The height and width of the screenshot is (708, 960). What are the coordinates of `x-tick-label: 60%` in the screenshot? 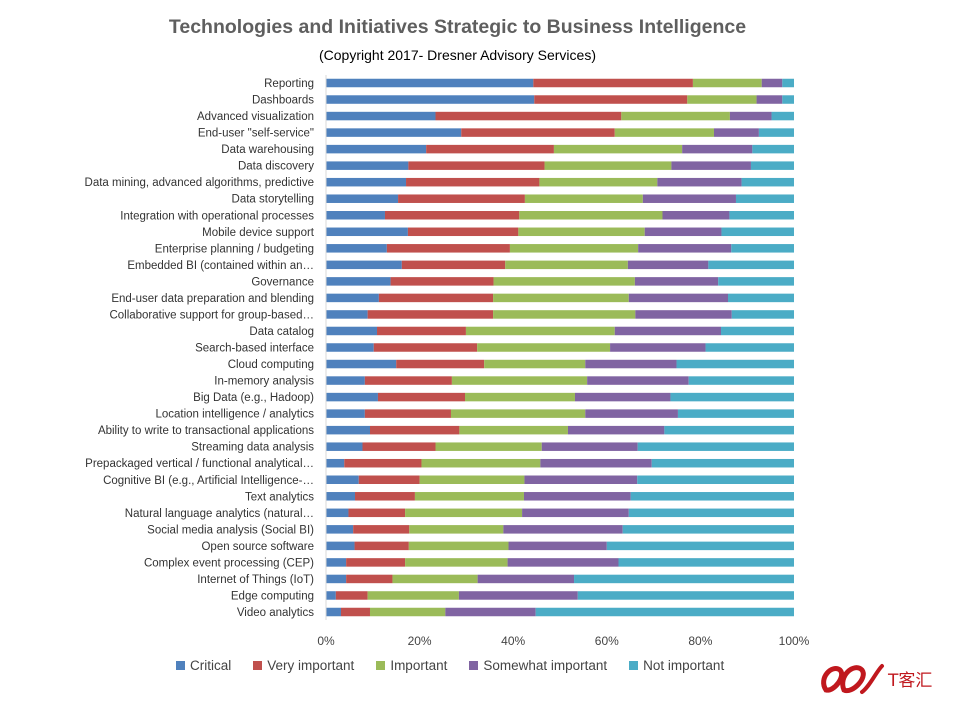 It's located at (607, 641).